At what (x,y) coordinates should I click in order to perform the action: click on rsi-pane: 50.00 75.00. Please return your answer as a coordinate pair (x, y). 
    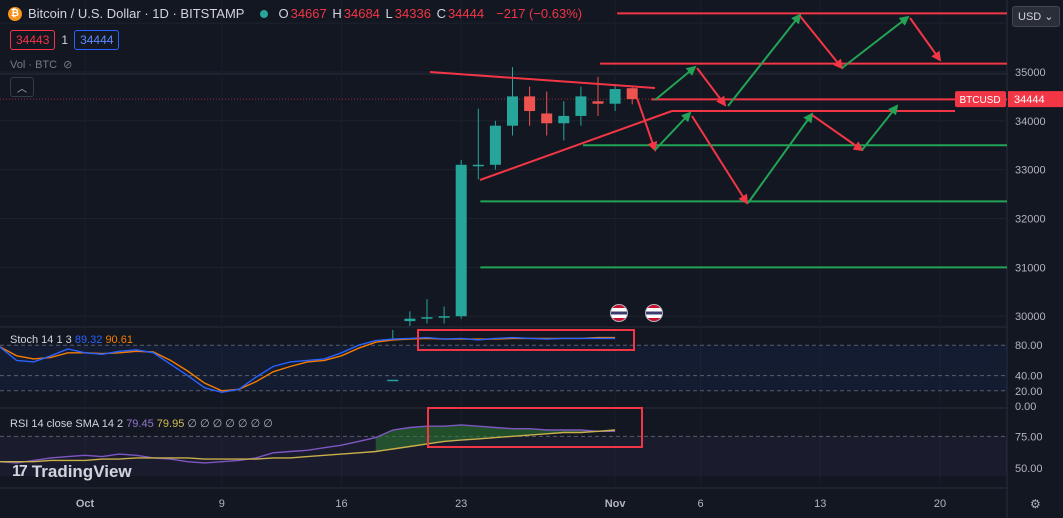
    Looking at the image, I should click on (521, 441).